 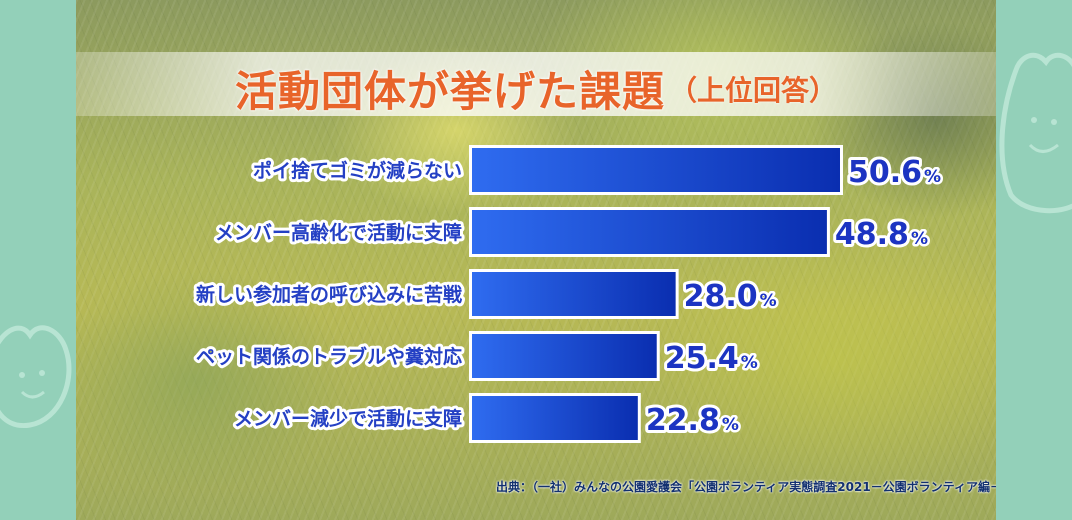 What do you see at coordinates (449, 91) in the screenshot?
I see `chart-title-main: 活動団体が挙げた課題` at bounding box center [449, 91].